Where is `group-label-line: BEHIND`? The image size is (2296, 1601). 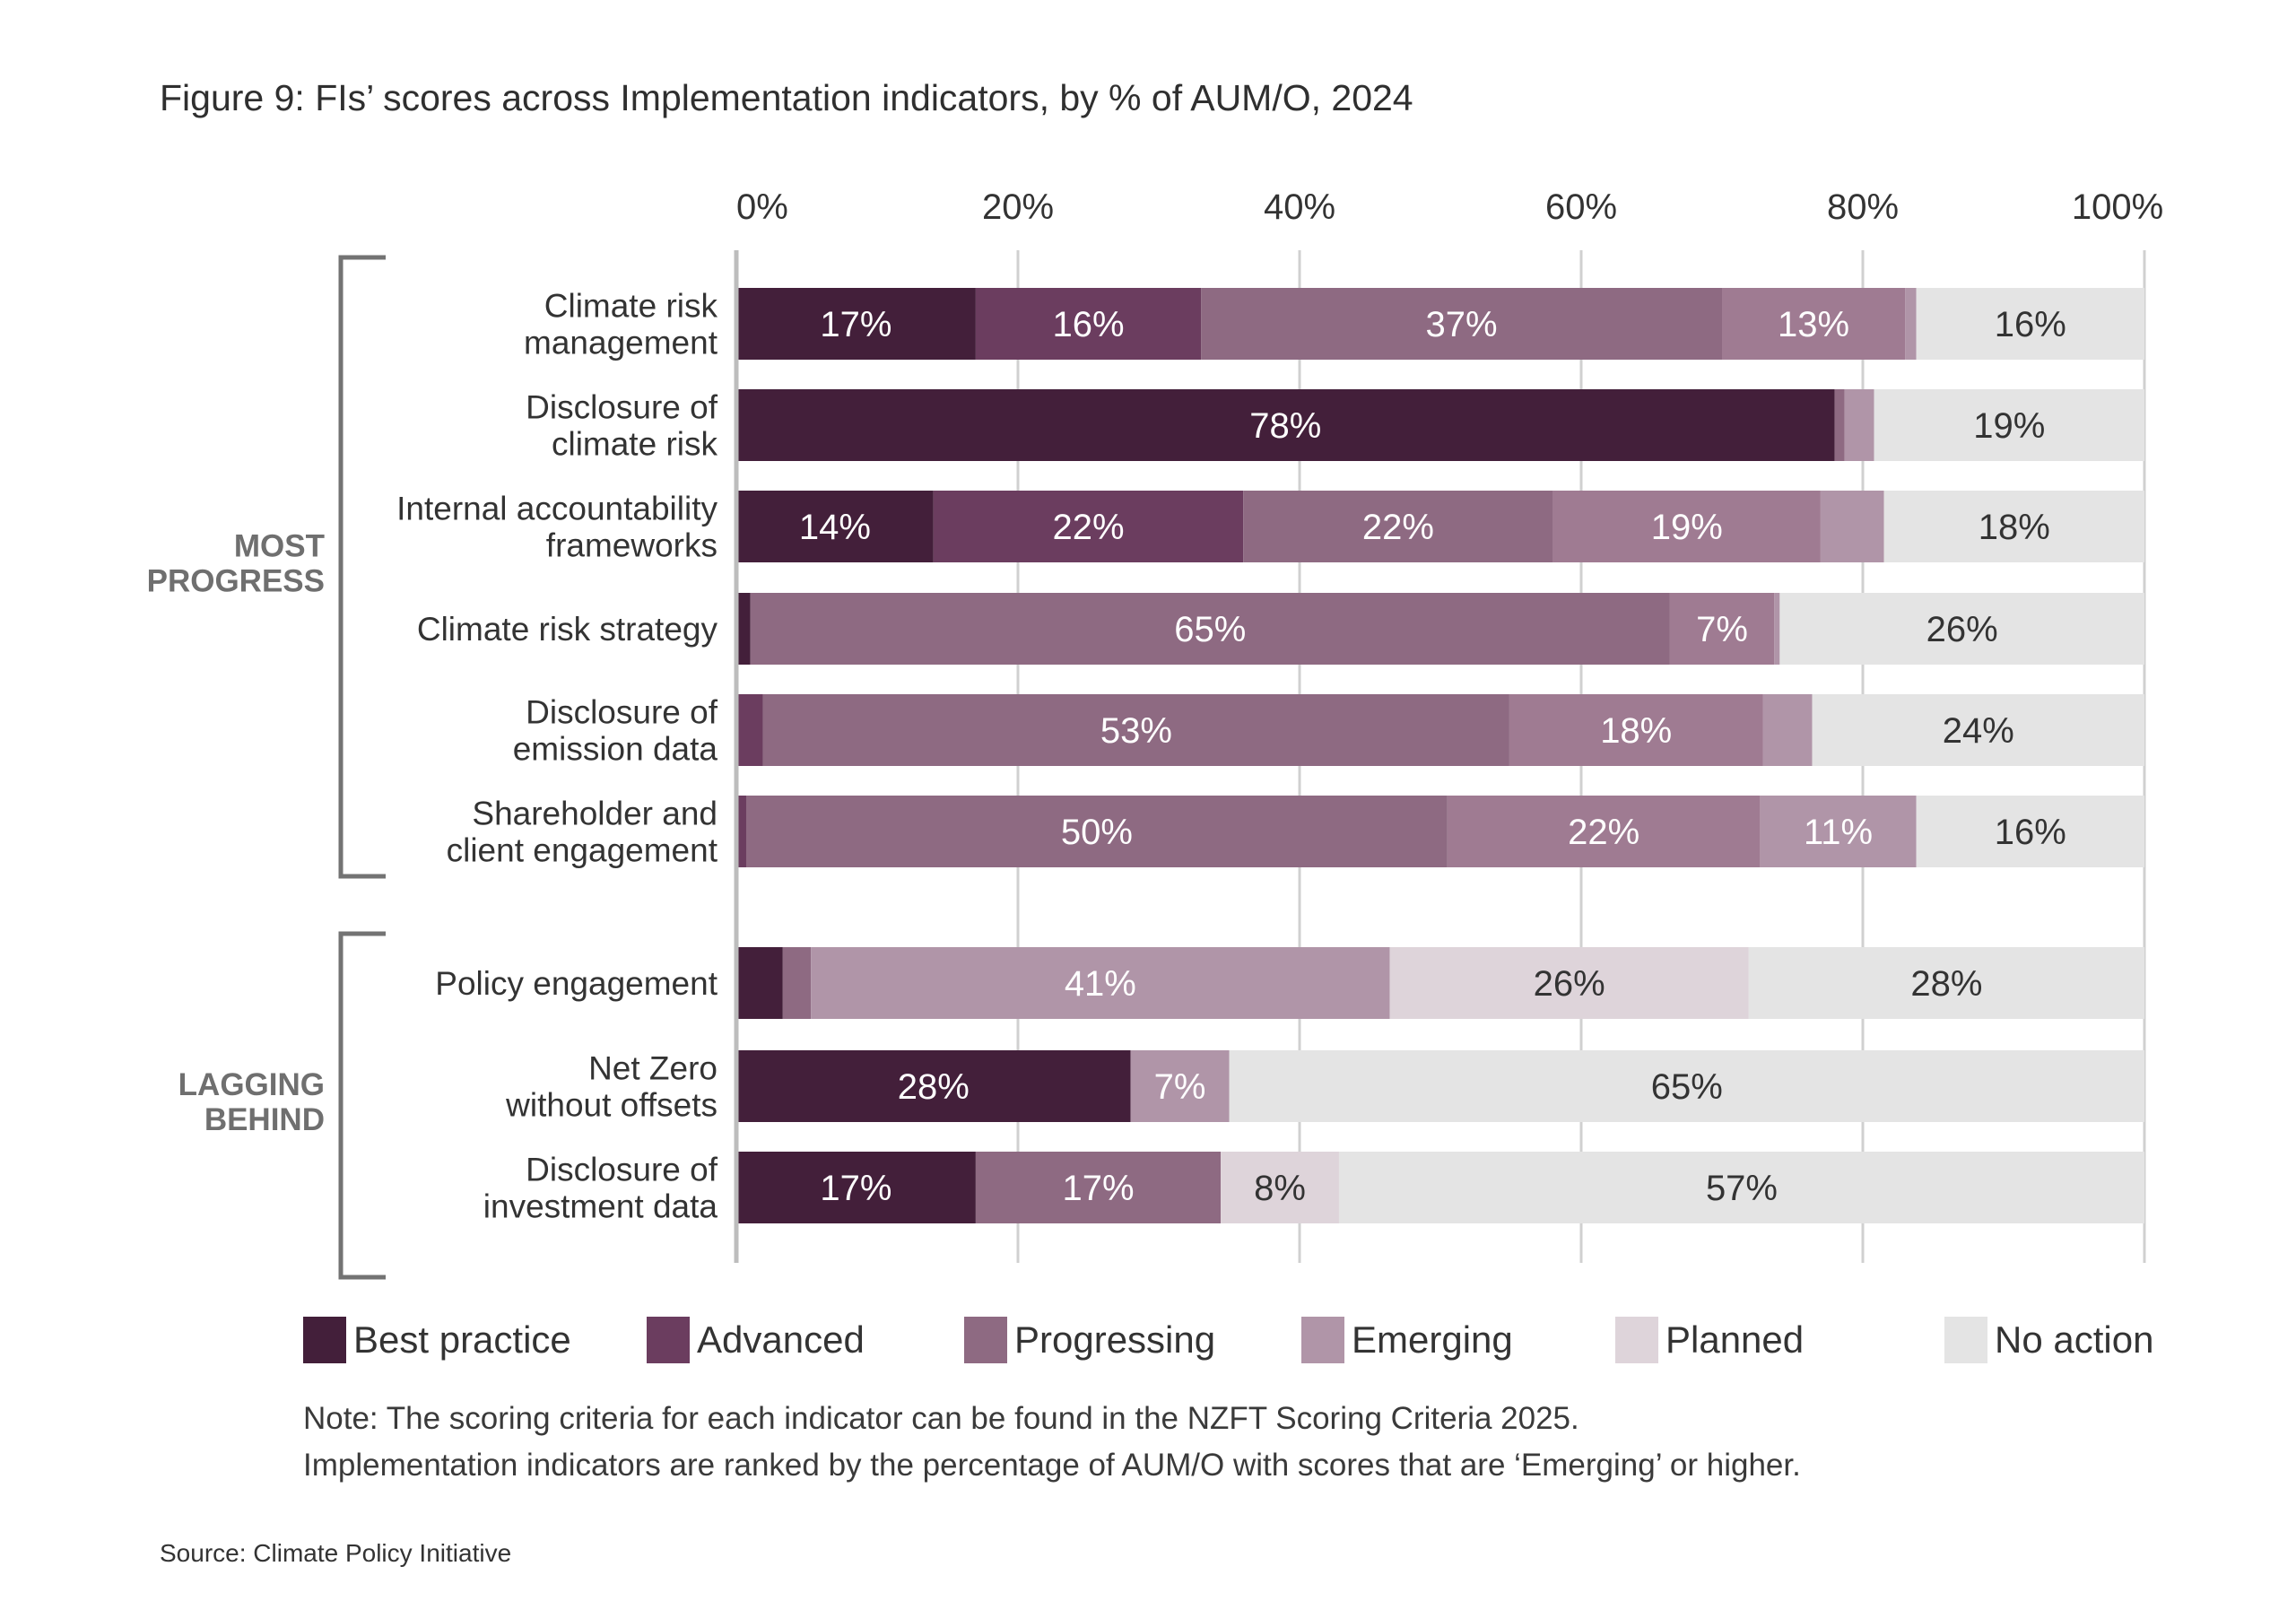 group-label-line: BEHIND is located at coordinates (264, 1119).